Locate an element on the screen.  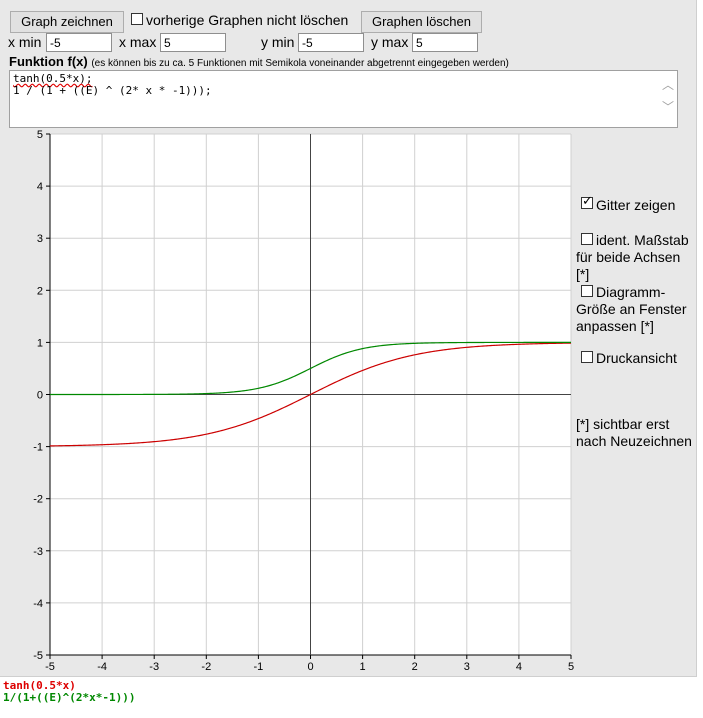
same-scale-checkbox is located at coordinates (587, 239).